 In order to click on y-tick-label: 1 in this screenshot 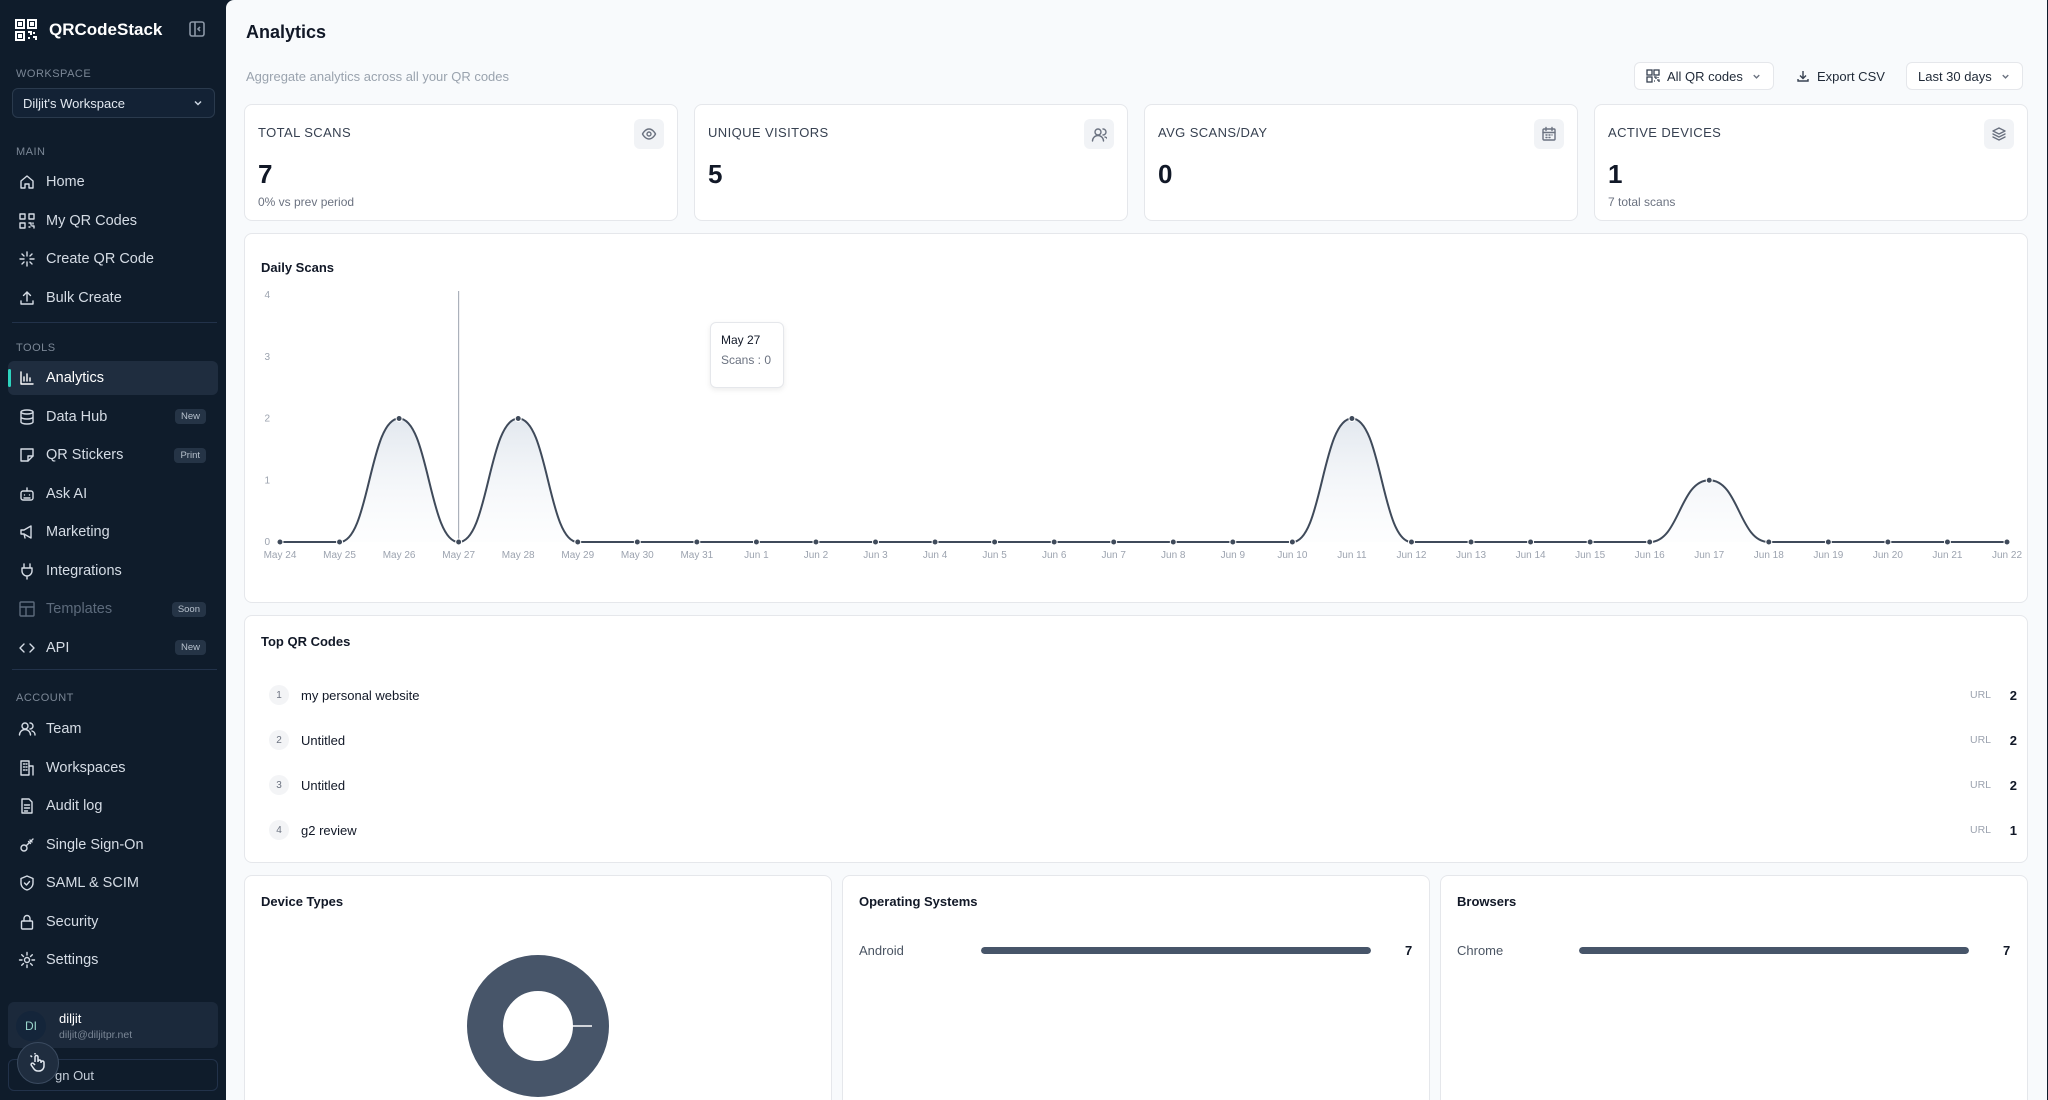, I will do `click(267, 480)`.